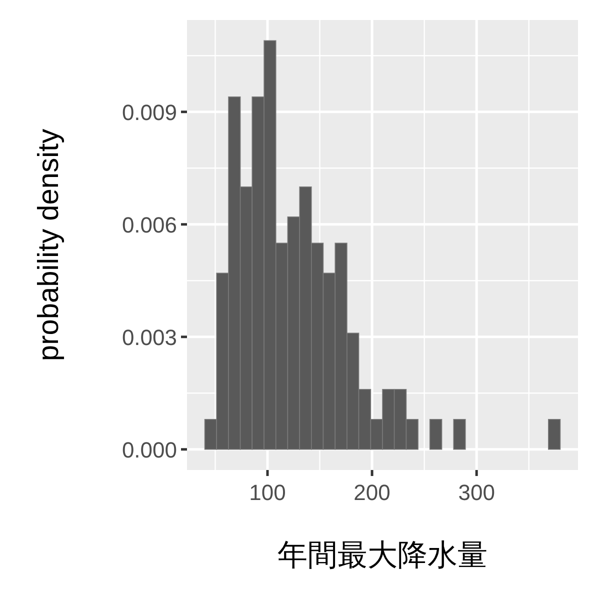 This screenshot has width=600, height=600. What do you see at coordinates (149, 449) in the screenshot?
I see `y-tick-label: 0.000` at bounding box center [149, 449].